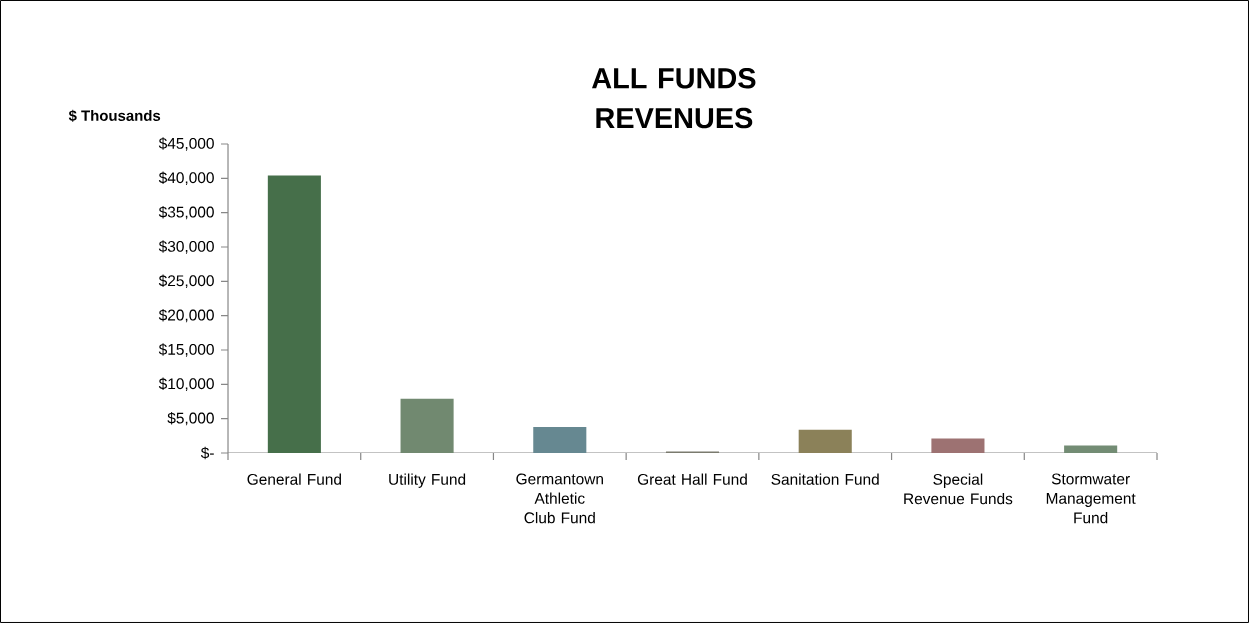 The width and height of the screenshot is (1249, 623). I want to click on chart-title: ALL FUNDS REVENUES, so click(673, 98).